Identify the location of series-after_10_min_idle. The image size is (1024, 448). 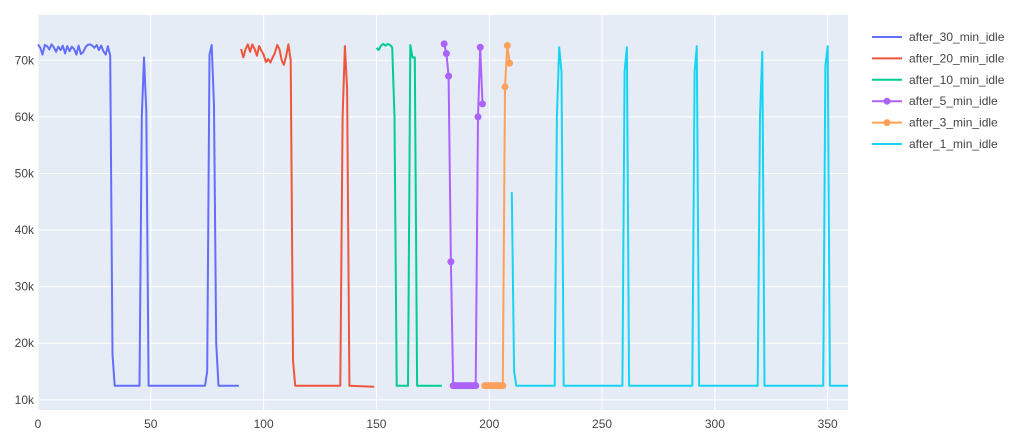
(408, 214).